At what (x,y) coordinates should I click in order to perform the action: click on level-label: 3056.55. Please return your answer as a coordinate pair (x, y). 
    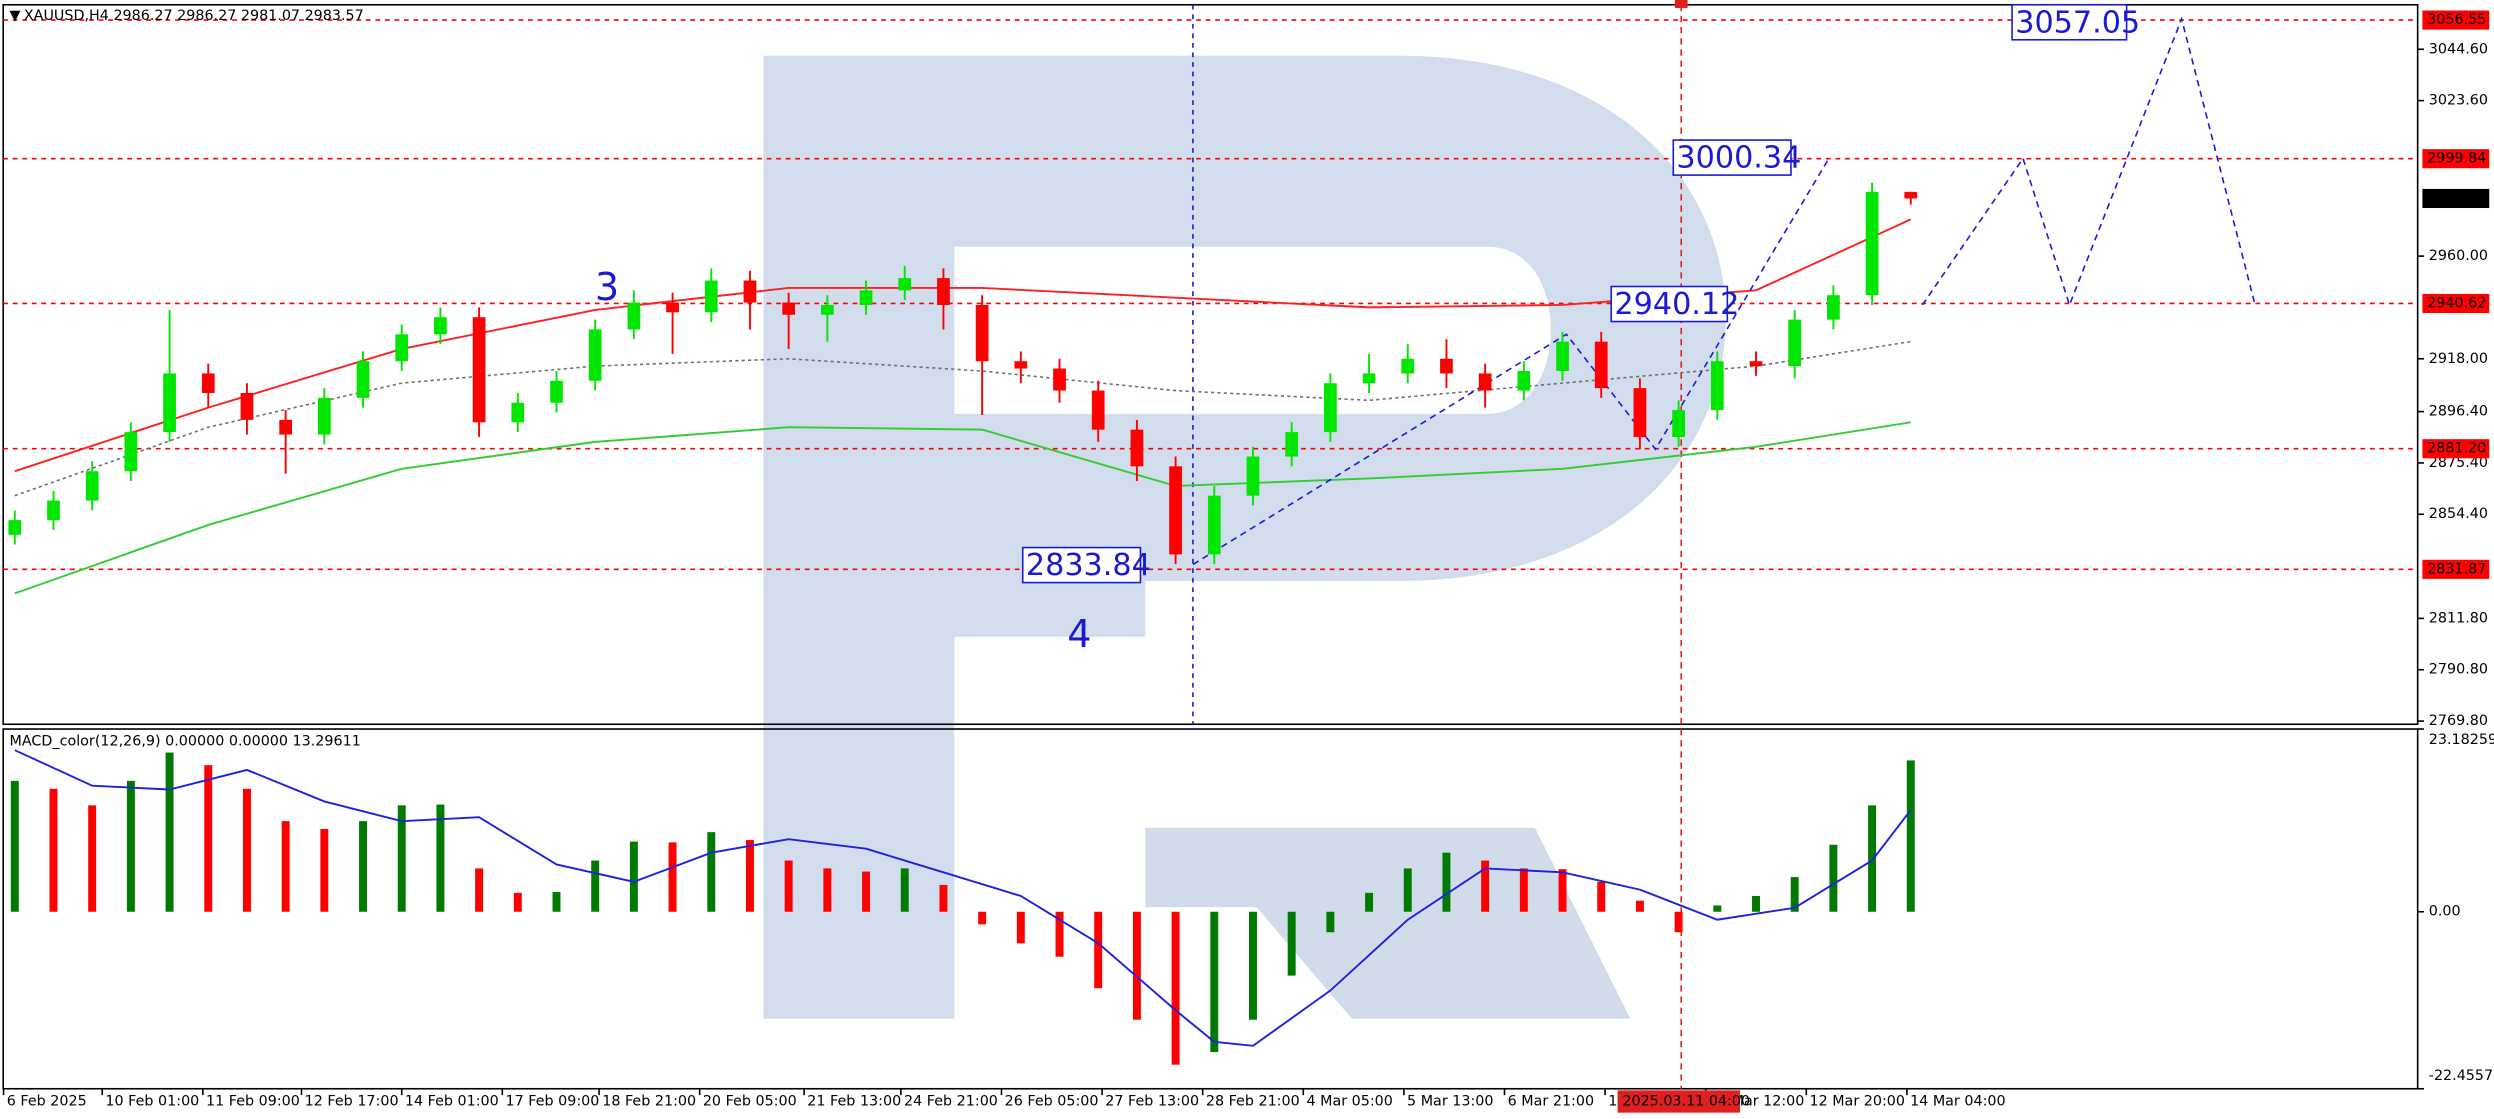
    Looking at the image, I should click on (2456, 20).